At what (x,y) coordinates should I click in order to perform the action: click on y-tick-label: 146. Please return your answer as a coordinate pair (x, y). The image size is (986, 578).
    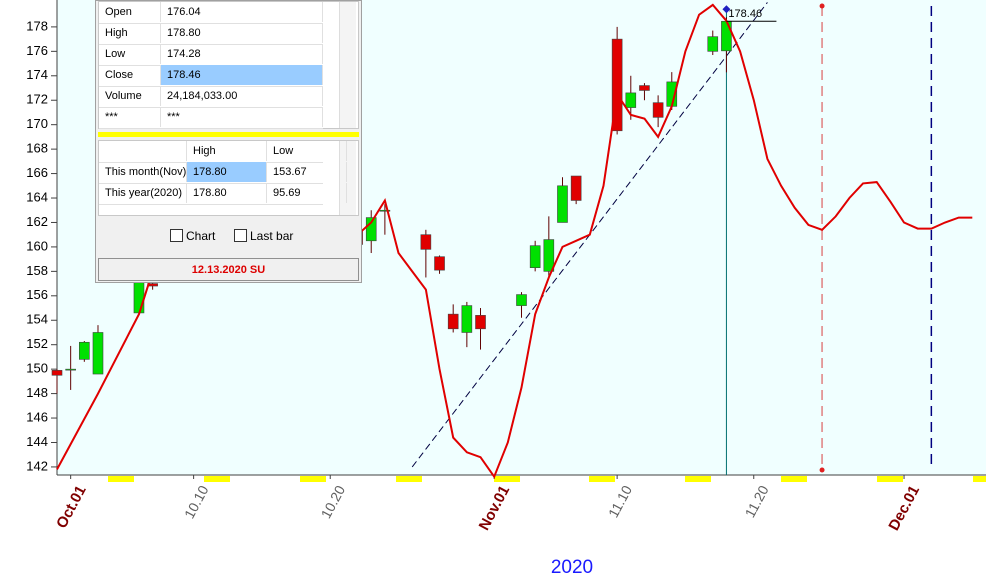
    Looking at the image, I should click on (37, 416).